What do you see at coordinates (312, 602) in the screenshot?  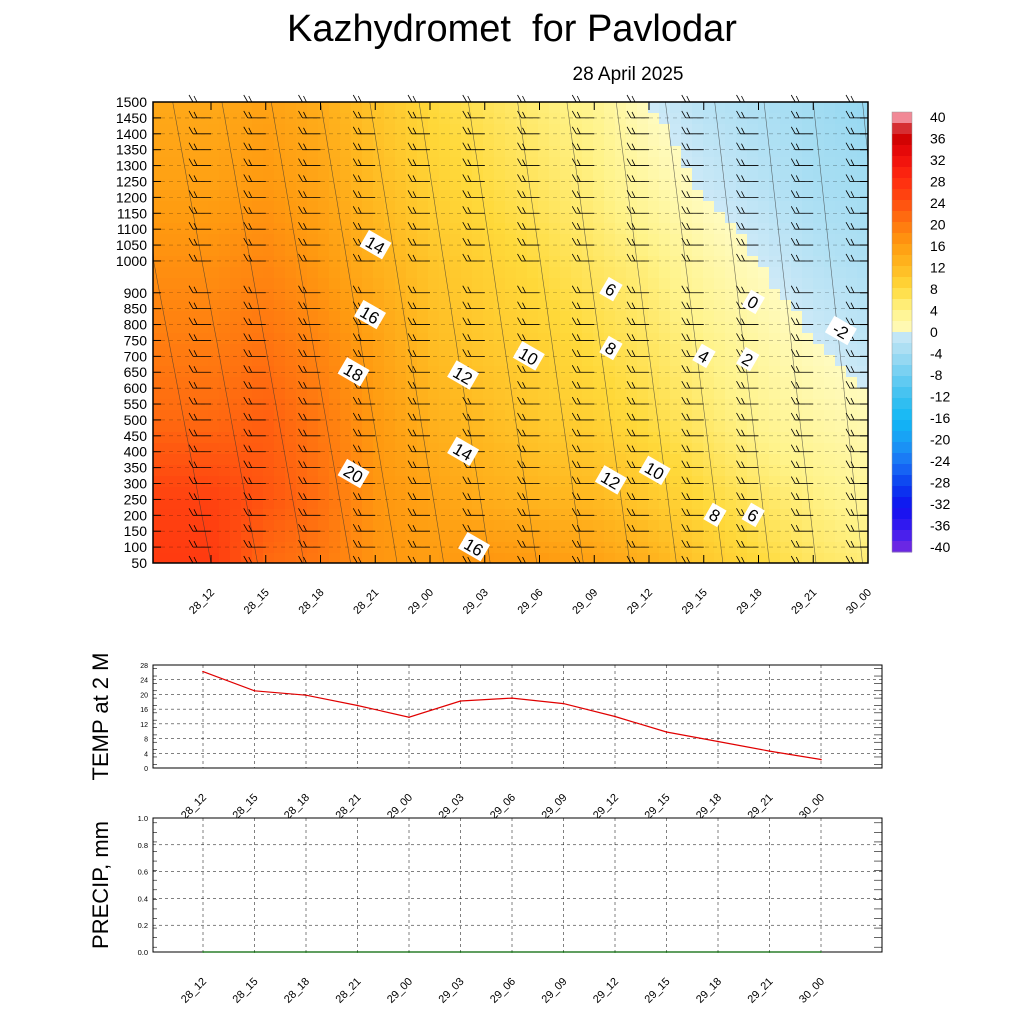 I see `x-tick-label: 28_18` at bounding box center [312, 602].